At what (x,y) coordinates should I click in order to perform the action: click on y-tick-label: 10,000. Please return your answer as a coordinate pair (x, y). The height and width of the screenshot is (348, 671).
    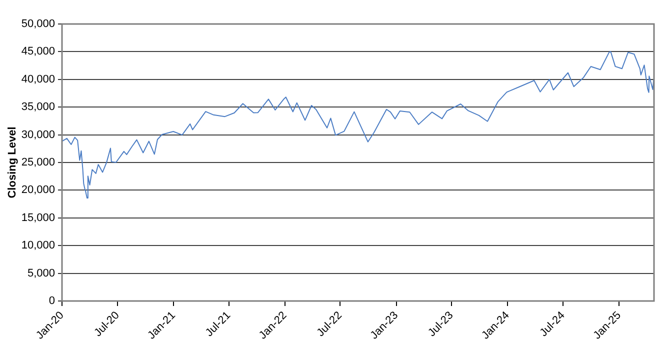
    Looking at the image, I should click on (38, 246).